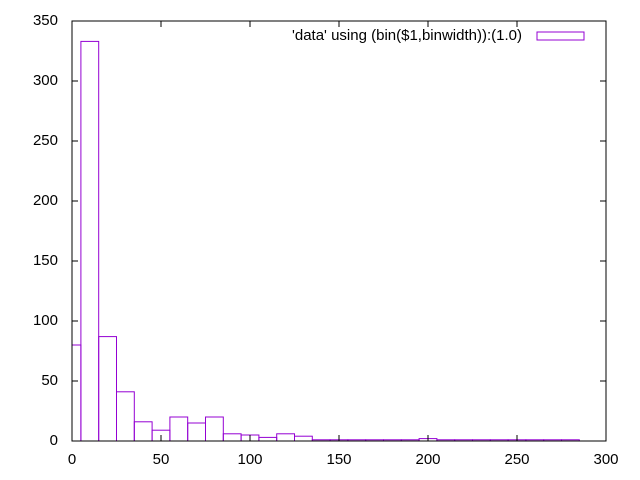 The width and height of the screenshot is (640, 480). Describe the element at coordinates (72, 459) in the screenshot. I see `x-tick-label: 0` at that location.